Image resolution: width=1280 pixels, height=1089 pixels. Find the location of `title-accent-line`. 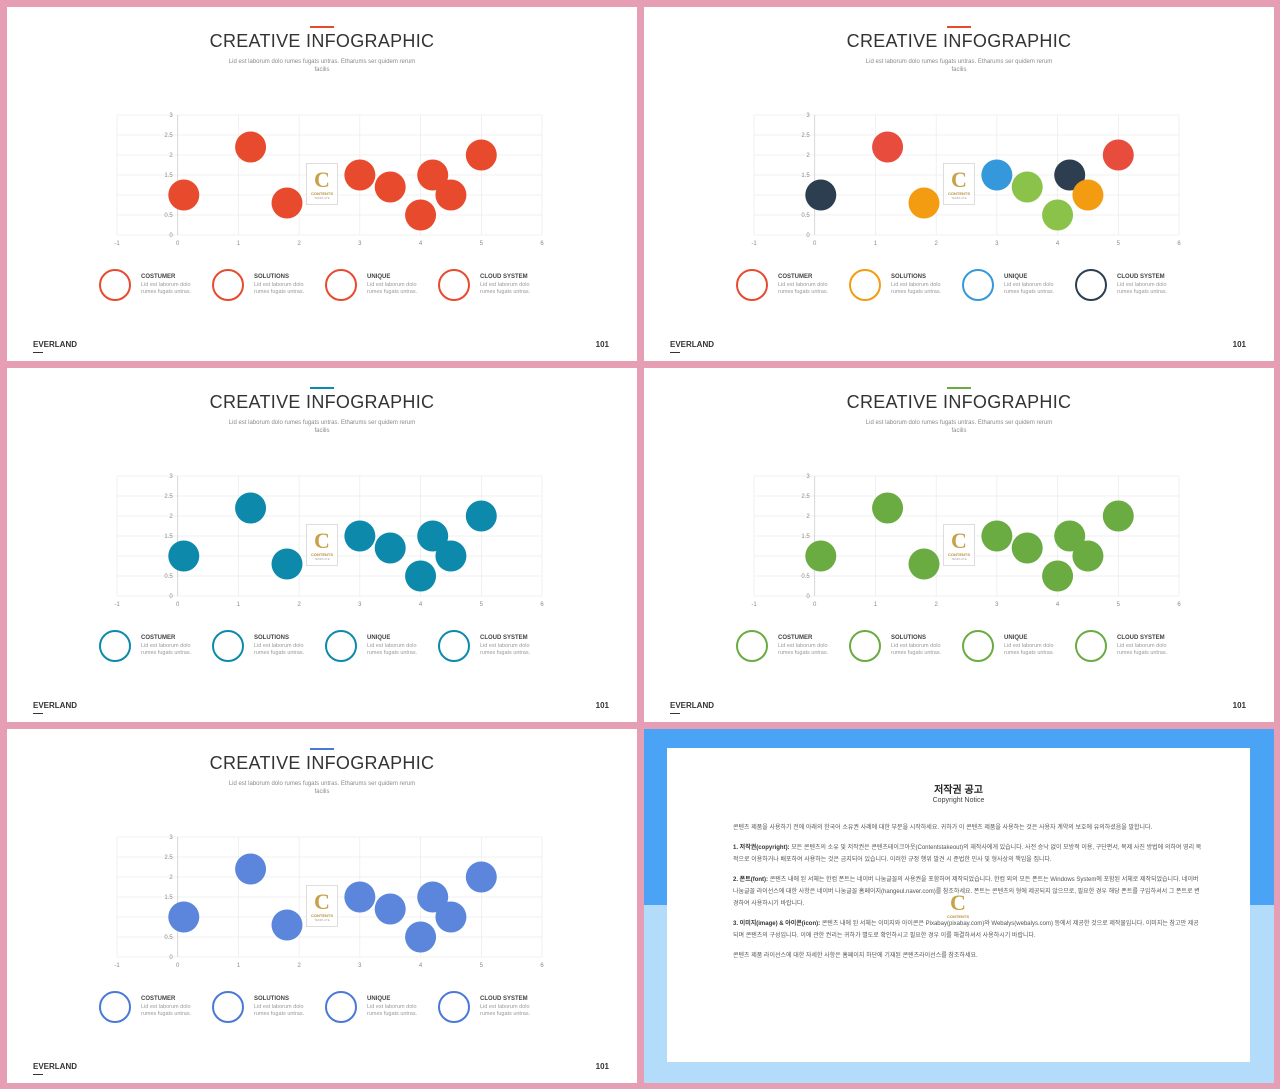

title-accent-line is located at coordinates (322, 388).